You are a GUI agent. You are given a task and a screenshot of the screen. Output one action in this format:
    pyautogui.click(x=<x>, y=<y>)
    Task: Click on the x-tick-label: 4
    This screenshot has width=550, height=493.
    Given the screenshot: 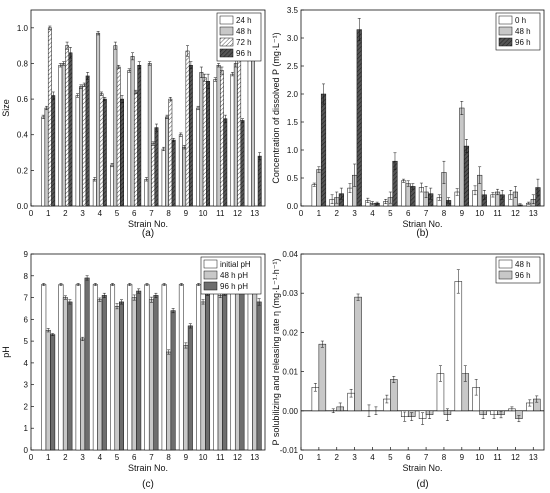 What is the action you would take?
    pyautogui.click(x=100, y=213)
    